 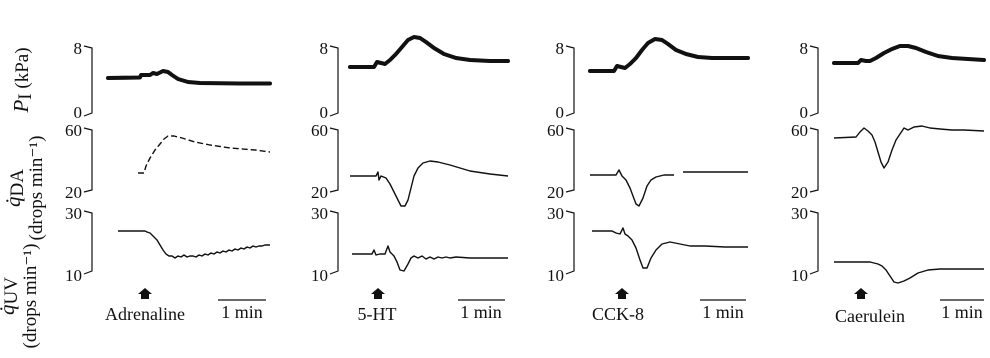 I want to click on y-label-pressure-subscript: I, so click(x=25, y=96).